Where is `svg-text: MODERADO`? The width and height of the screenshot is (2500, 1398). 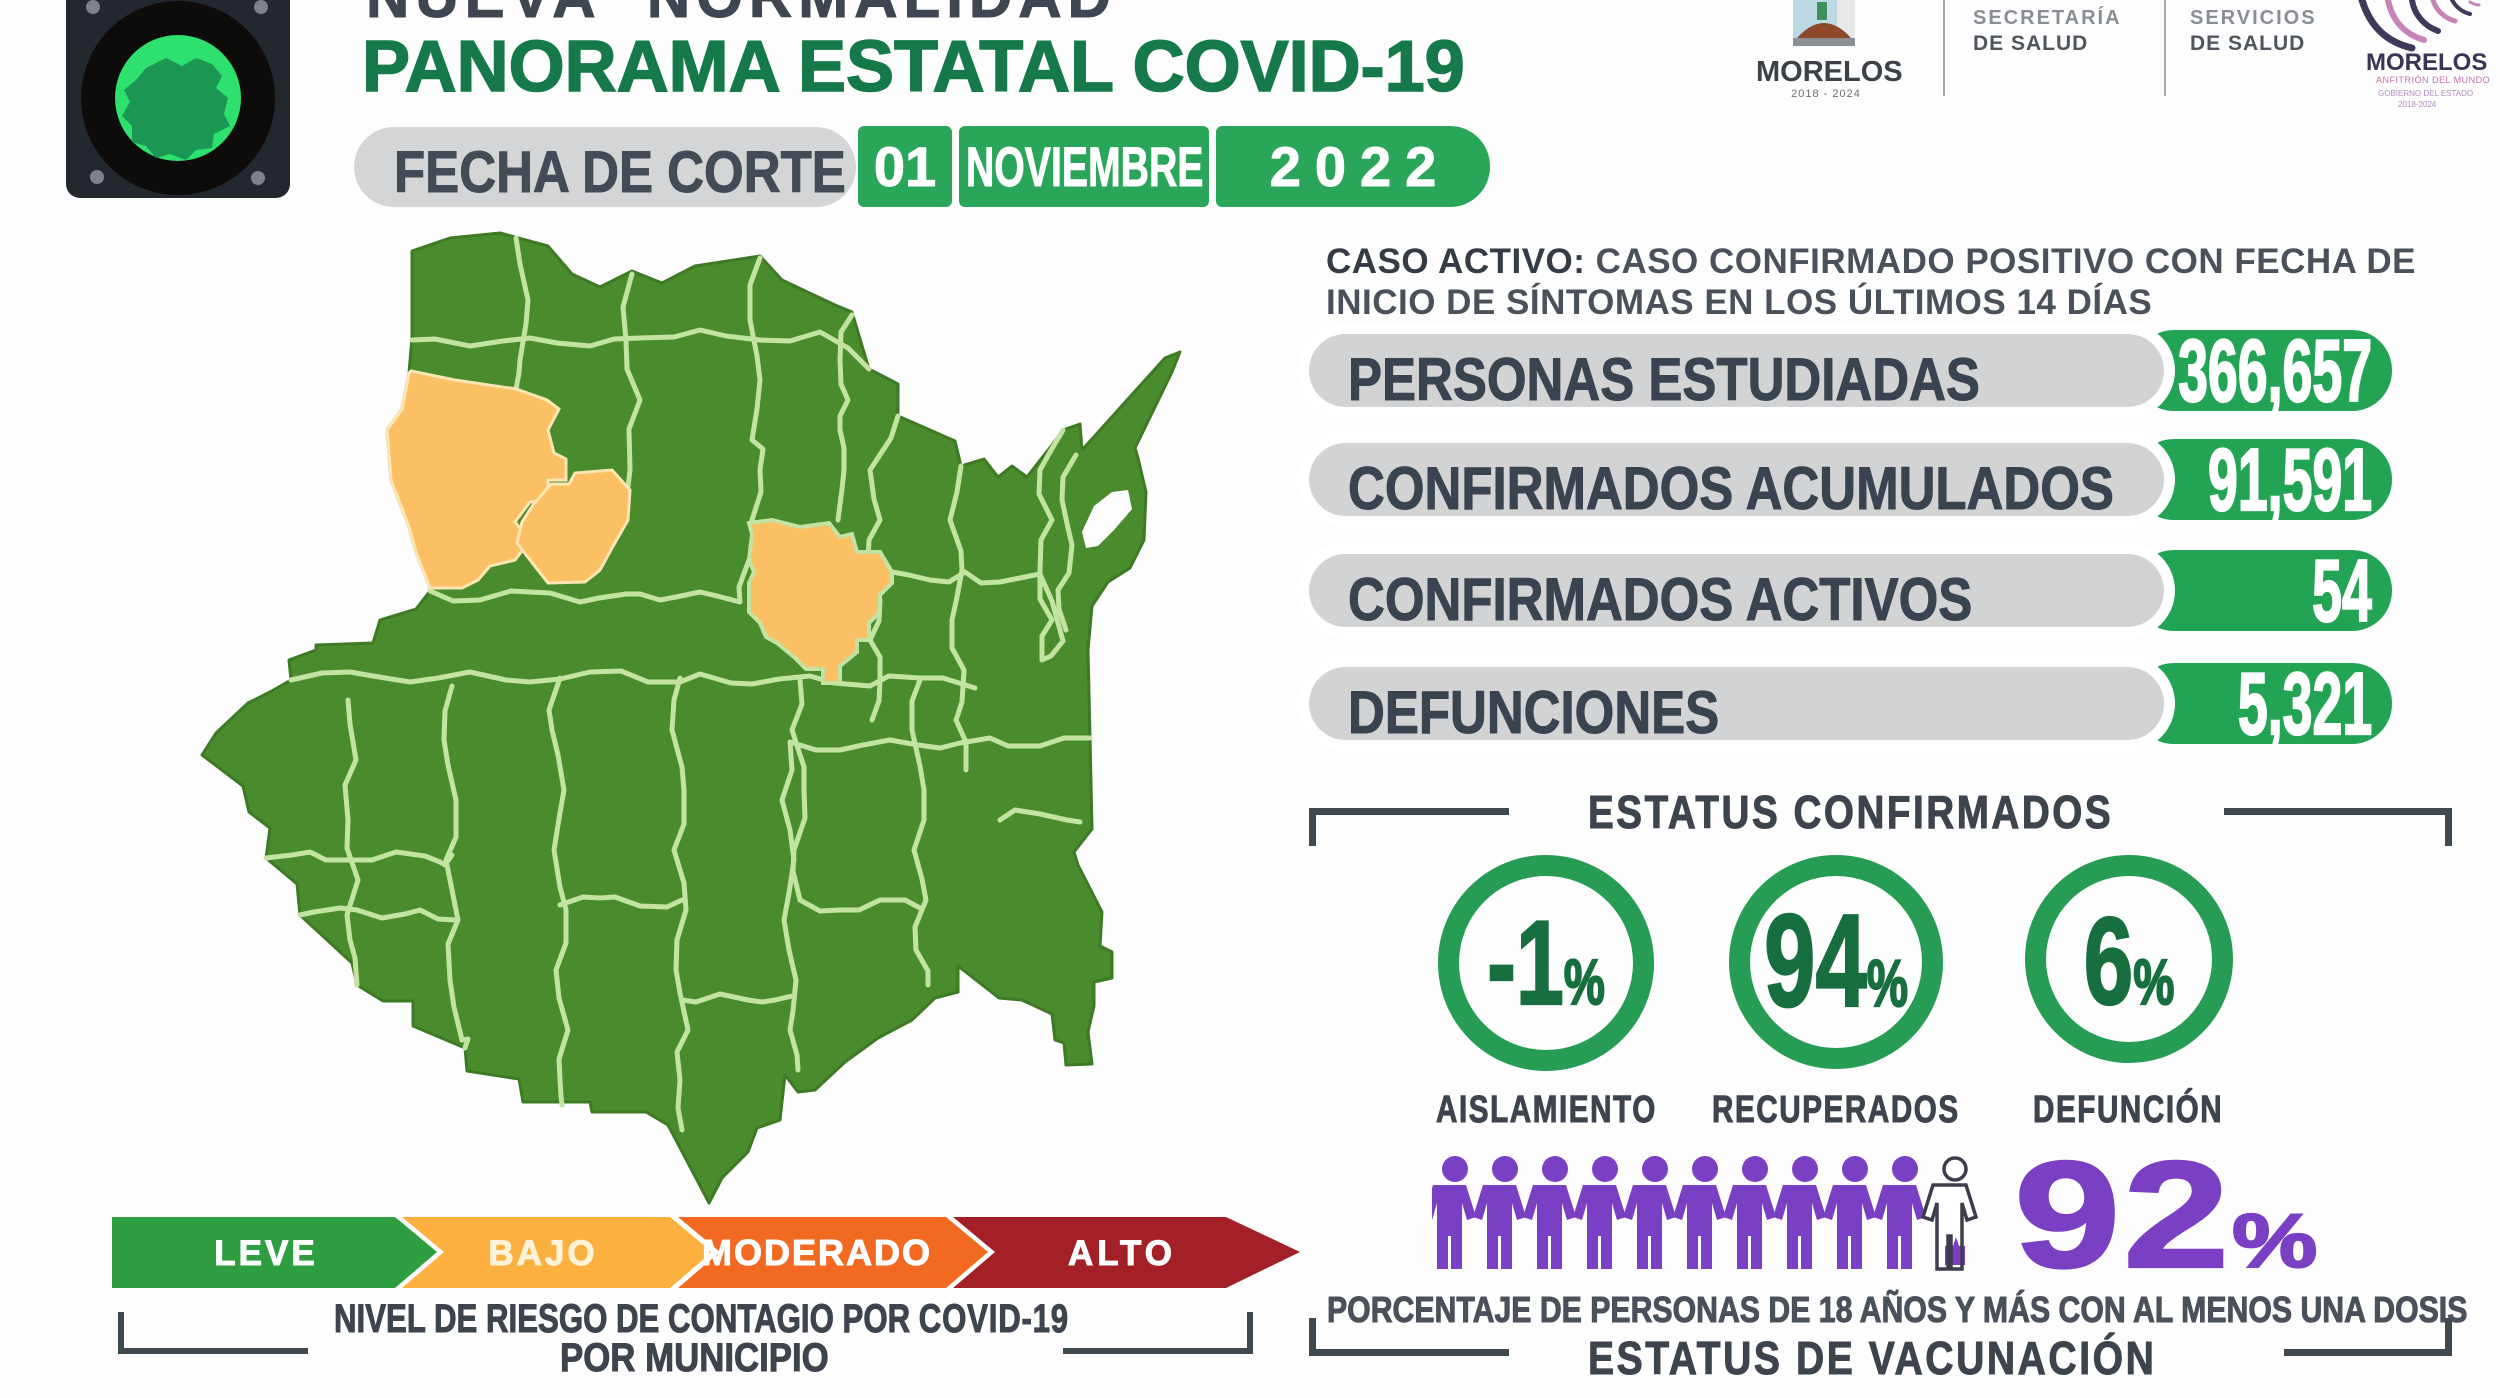
svg-text: MODERADO is located at coordinates (817, 1252).